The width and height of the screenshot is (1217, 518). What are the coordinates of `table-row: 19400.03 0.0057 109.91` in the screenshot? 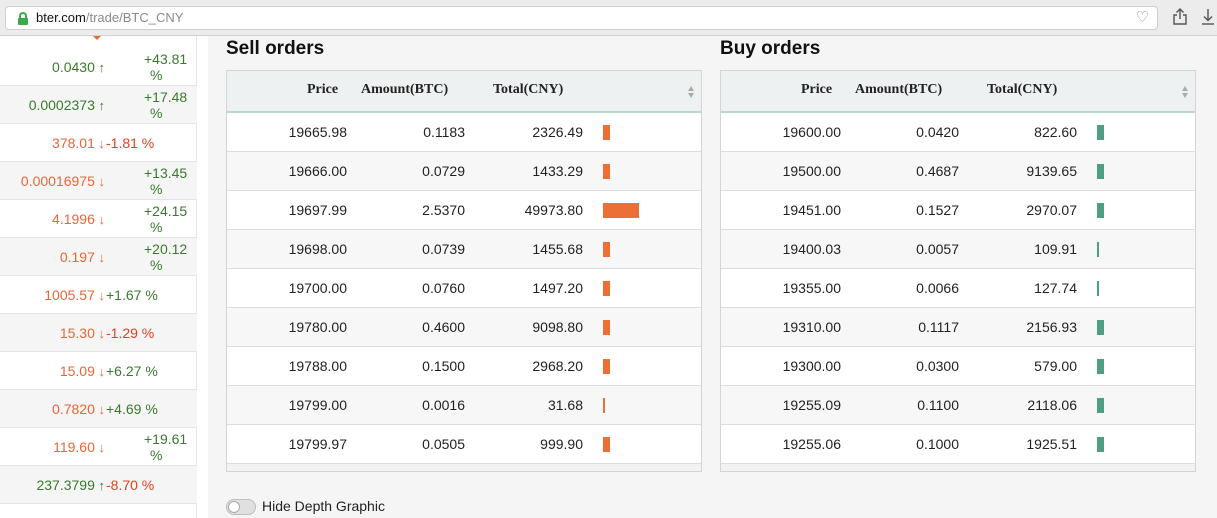 It's located at (958, 249).